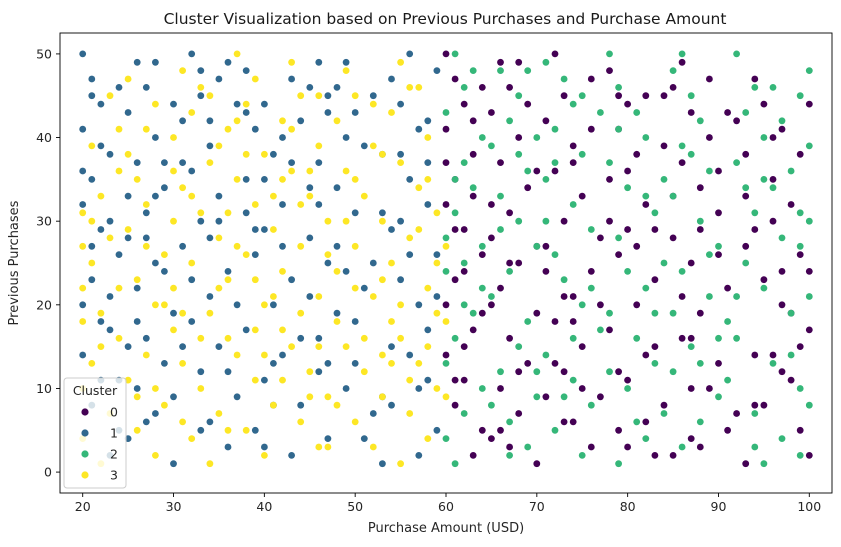 This screenshot has height=547, width=841. Describe the element at coordinates (48, 263) in the screenshot. I see `y-axis-ticks: 0 10 20 30 40 50` at that location.